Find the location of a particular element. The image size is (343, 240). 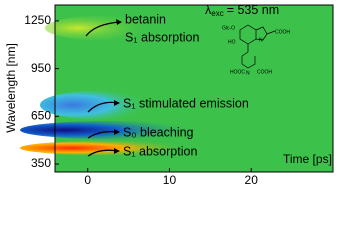

excitation-label: λexc = 535 nm is located at coordinates (242, 10).